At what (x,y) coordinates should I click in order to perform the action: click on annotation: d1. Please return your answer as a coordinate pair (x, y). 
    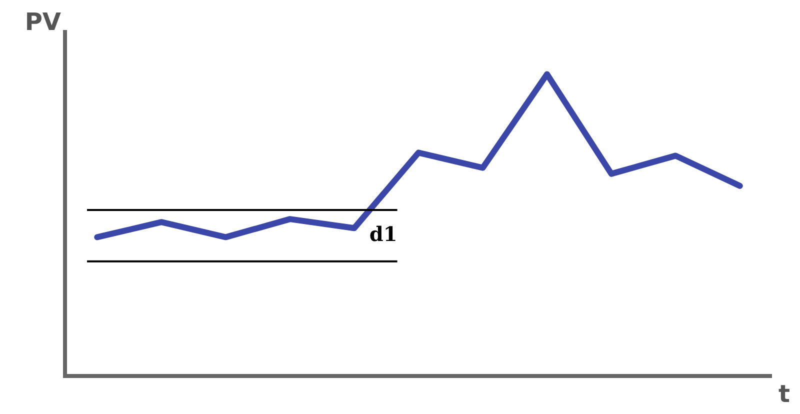
    Looking at the image, I should click on (383, 234).